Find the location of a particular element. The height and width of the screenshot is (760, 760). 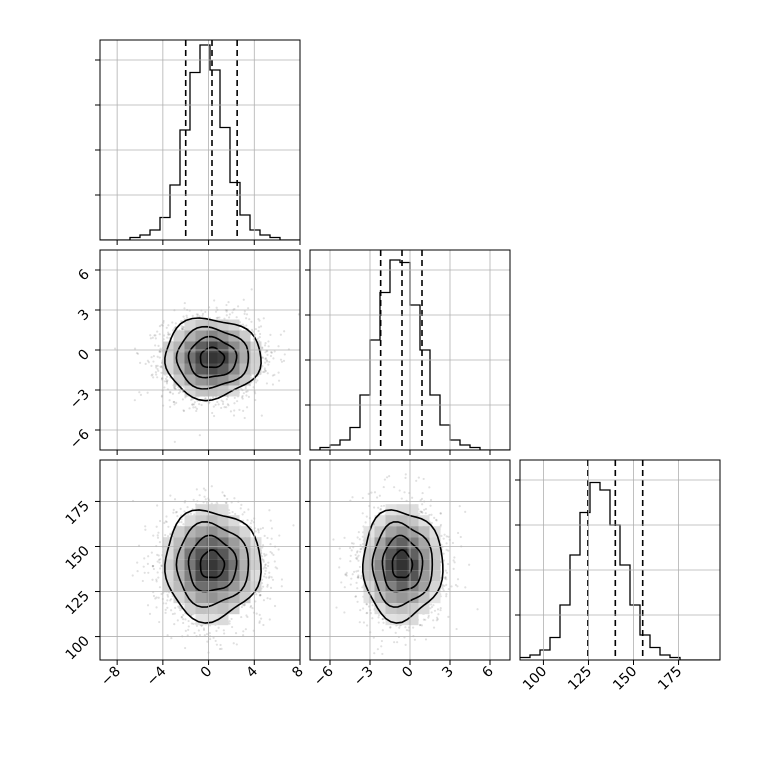

histogram-steps is located at coordinates (410, 354).